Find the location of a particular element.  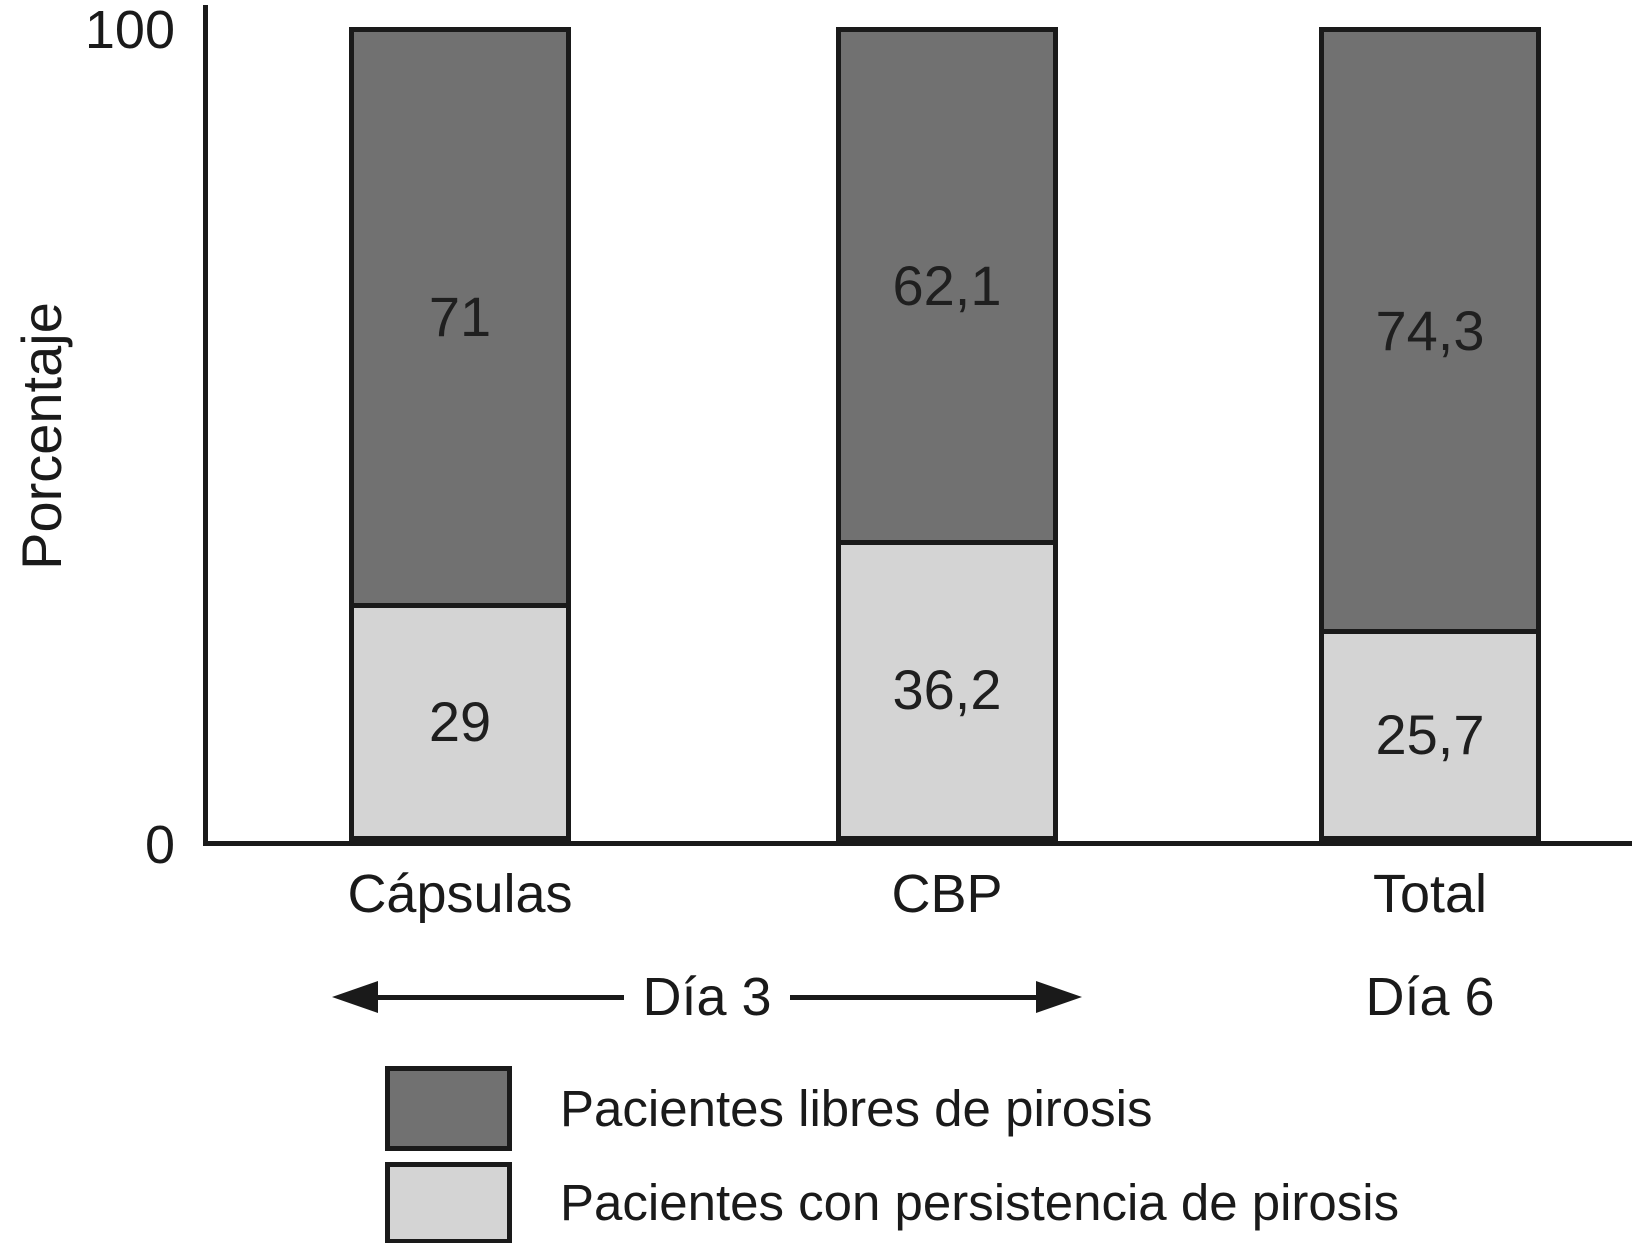

x-category-label-cápsulas: Cápsulas is located at coordinates (460, 894).